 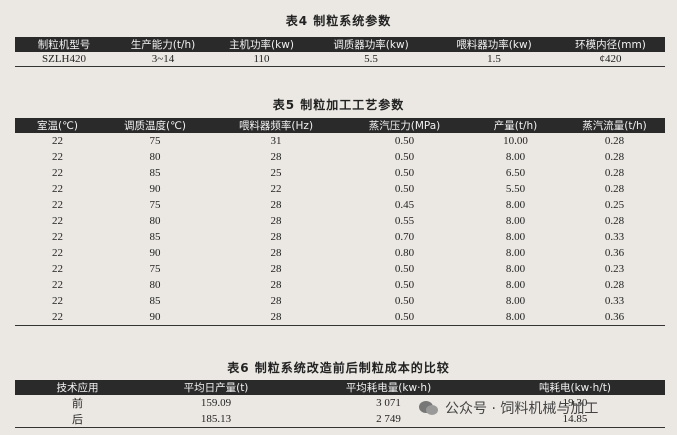 I want to click on header-cell: 蒸汽压力(MPa), so click(x=404, y=125).